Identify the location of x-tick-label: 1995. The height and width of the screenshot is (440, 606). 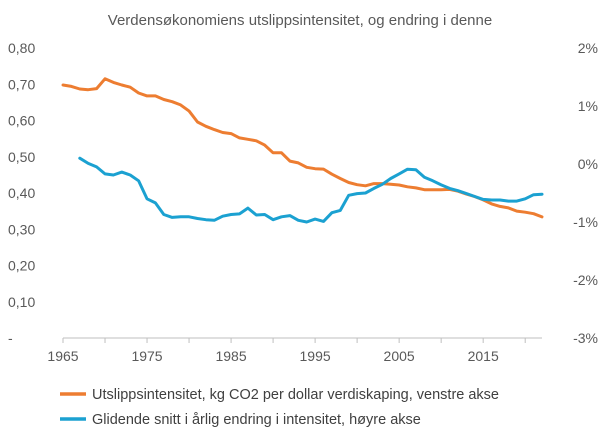
(315, 356).